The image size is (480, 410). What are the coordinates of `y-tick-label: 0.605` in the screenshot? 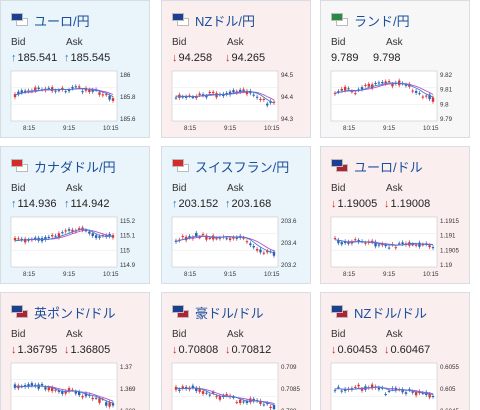 It's located at (448, 389).